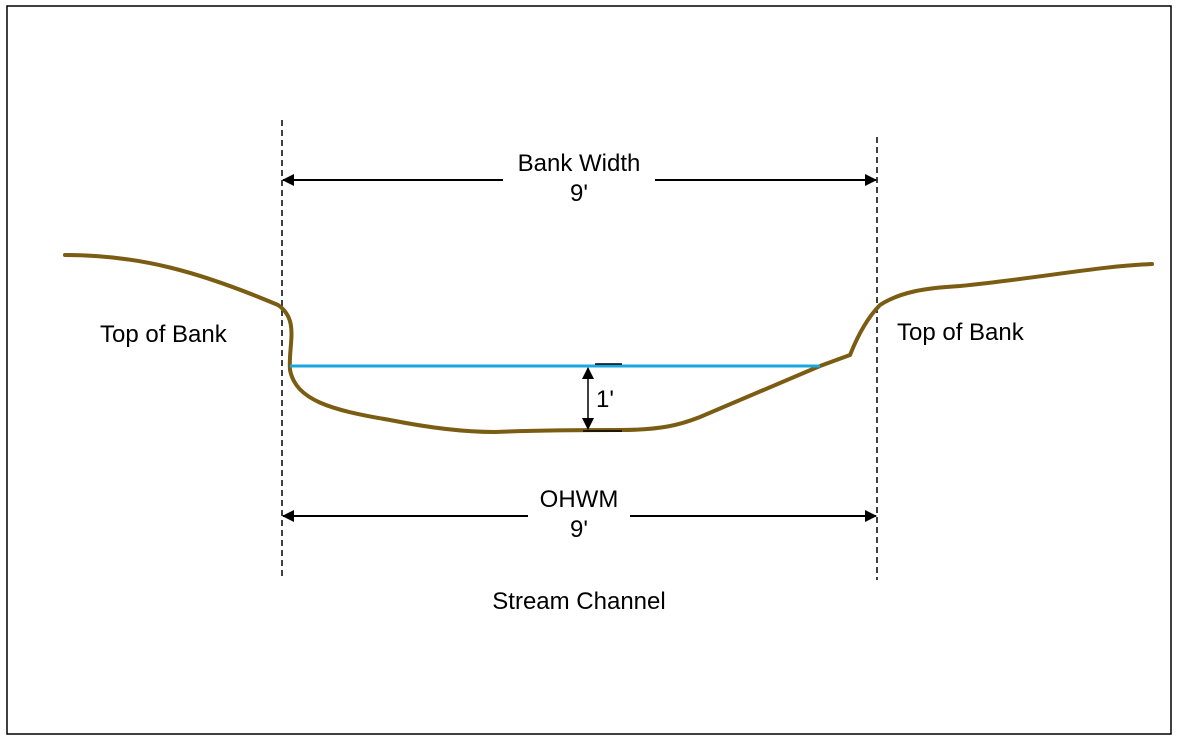 The width and height of the screenshot is (1179, 740). What do you see at coordinates (961, 332) in the screenshot?
I see `top-of-bank-right-label: Top of Bank` at bounding box center [961, 332].